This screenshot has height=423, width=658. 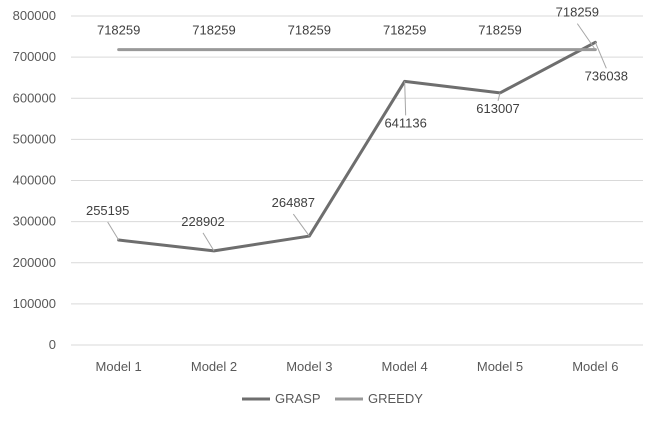 I want to click on y-tick-label: 200000, so click(x=34, y=262).